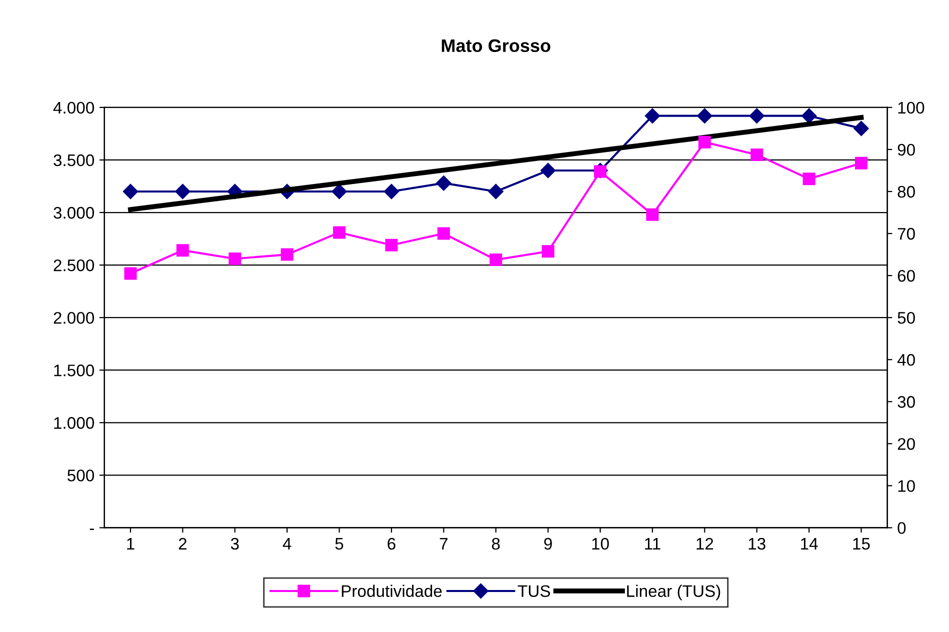  Describe the element at coordinates (234, 544) in the screenshot. I see `x-tick-label: 3` at that location.